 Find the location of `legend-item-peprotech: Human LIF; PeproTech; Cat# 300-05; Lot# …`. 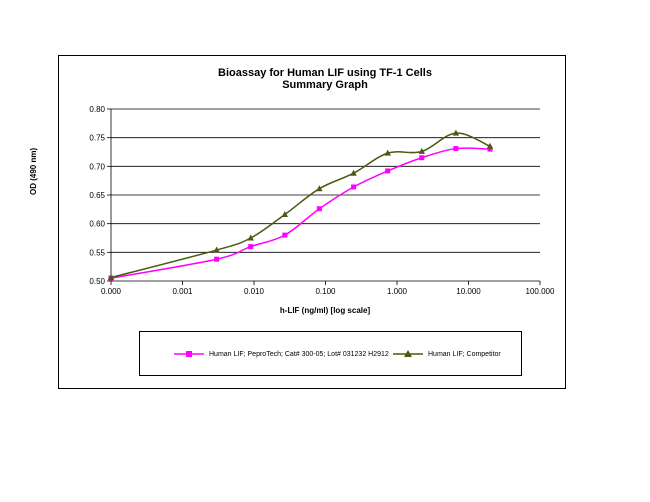

legend-item-peprotech: Human LIF; PeproTech; Cat# 300-05; Lot# … is located at coordinates (281, 354).